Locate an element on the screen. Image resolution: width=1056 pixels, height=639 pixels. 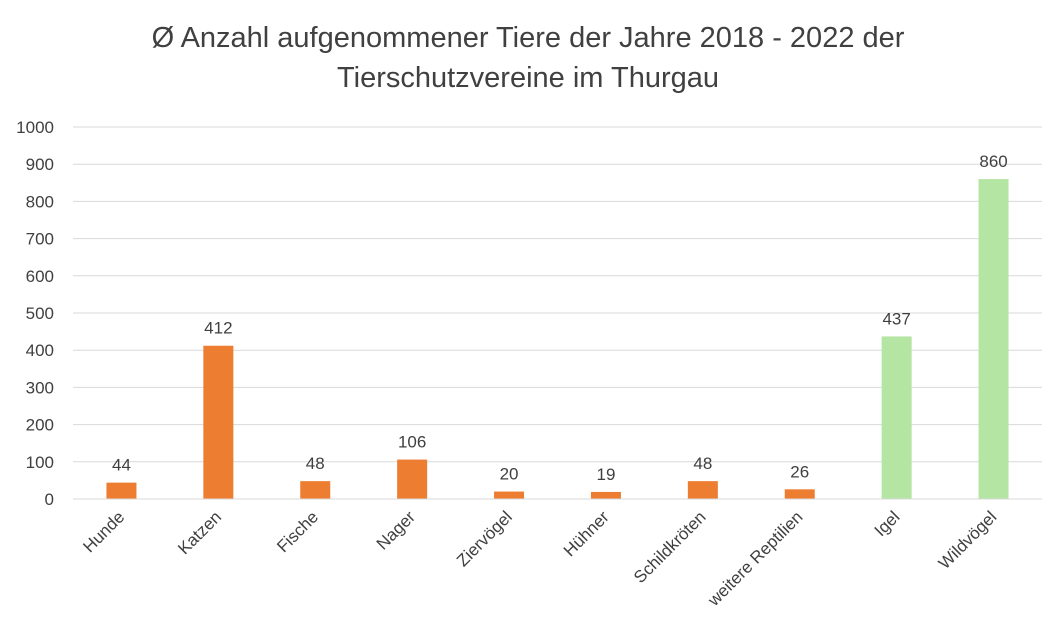
data-label: 26 is located at coordinates (799, 471).